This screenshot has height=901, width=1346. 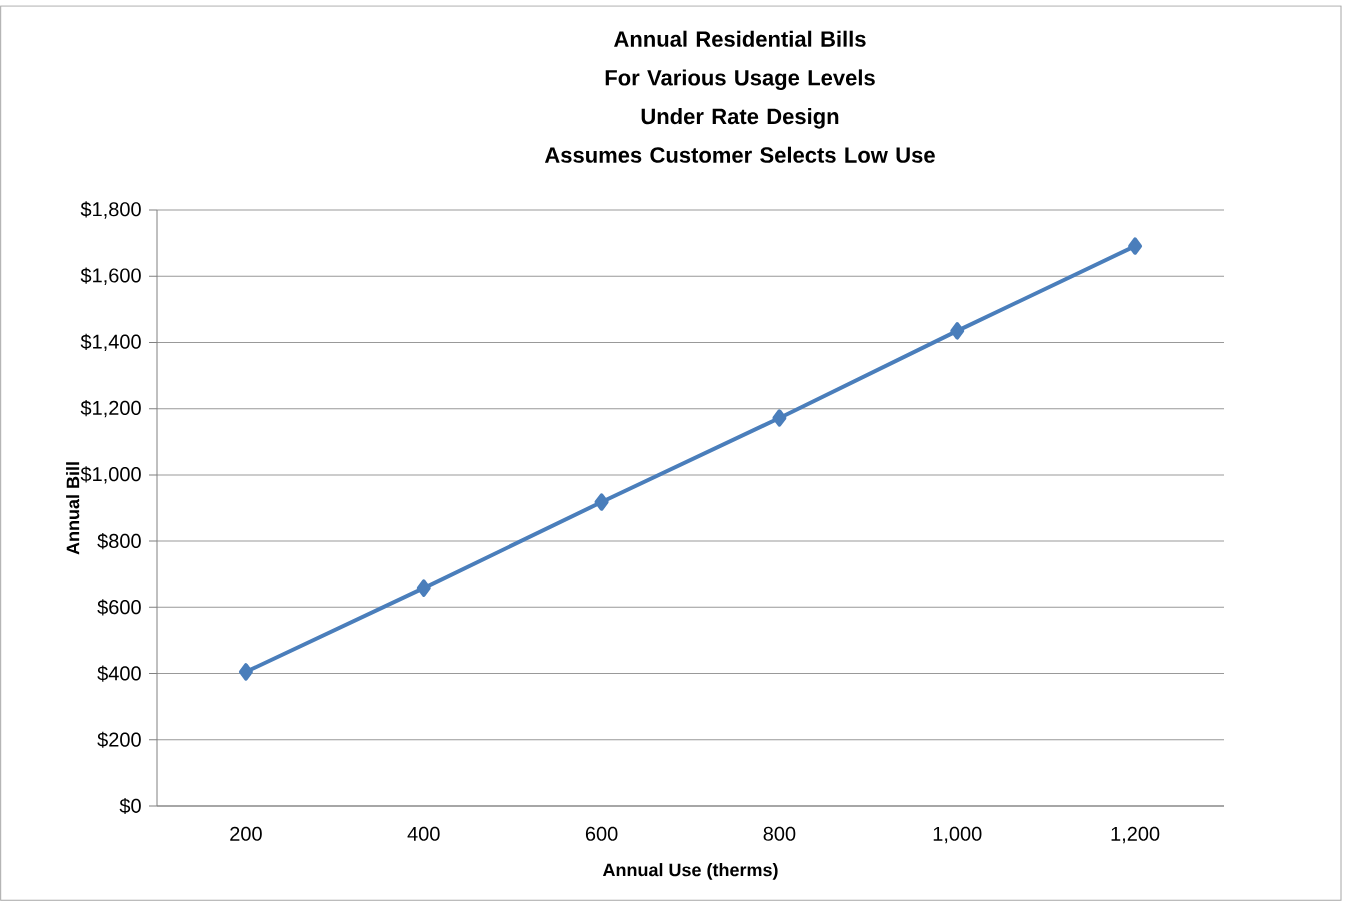 I want to click on x-tick-label: 1,200, so click(x=1135, y=835).